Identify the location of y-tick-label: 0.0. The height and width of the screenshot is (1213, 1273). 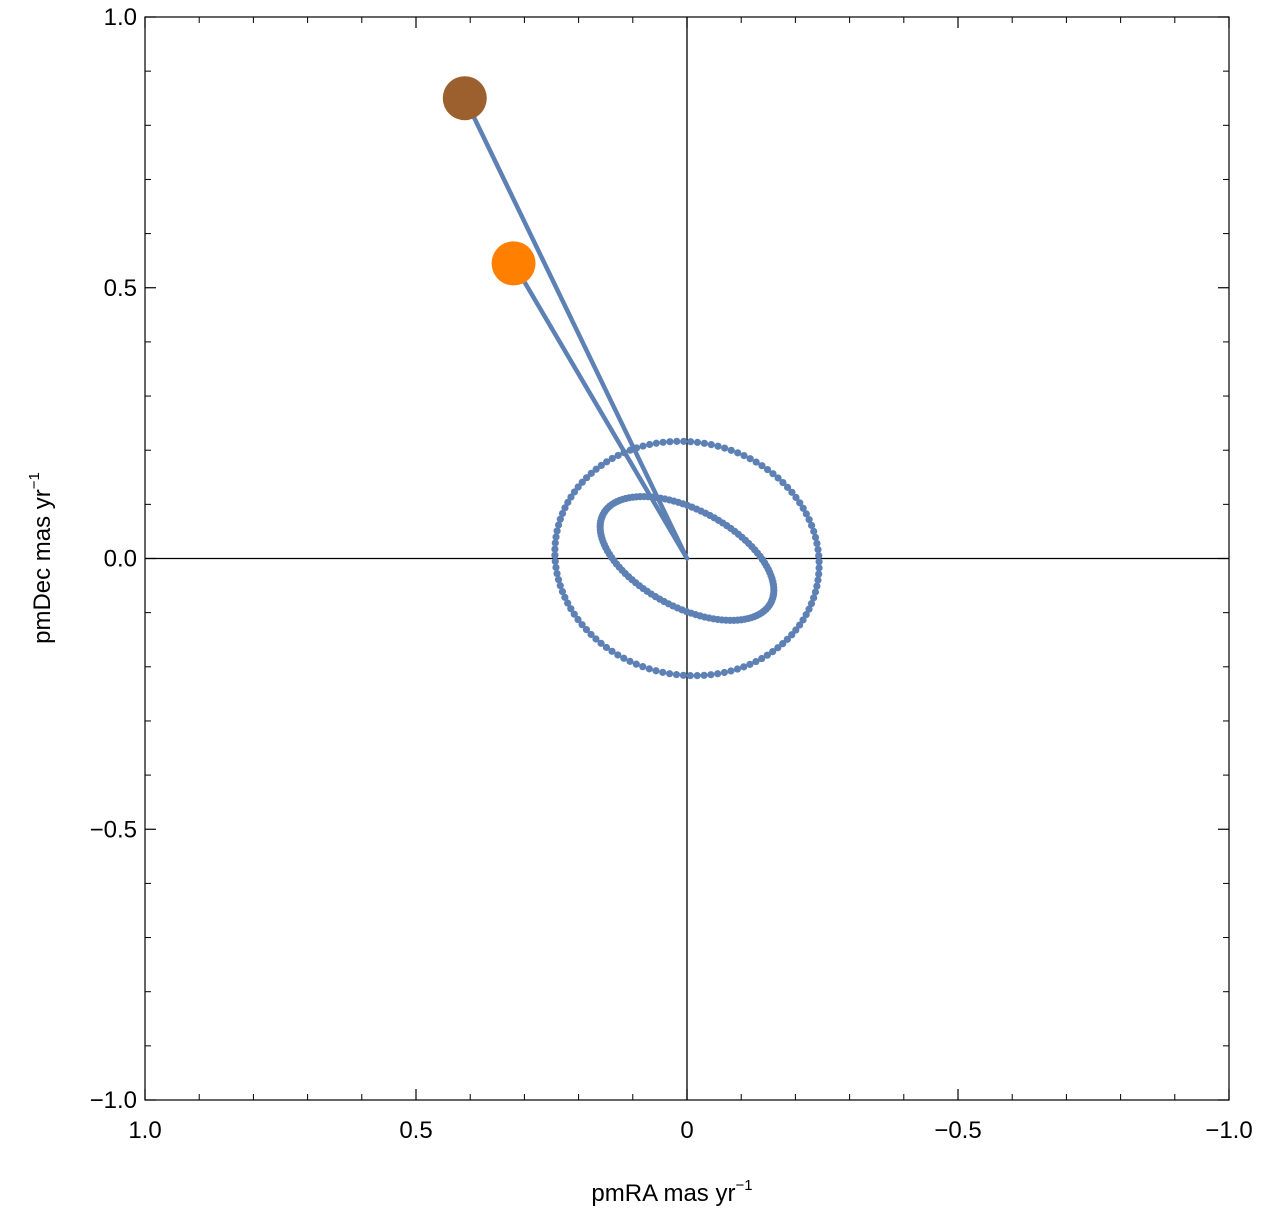
(120, 559).